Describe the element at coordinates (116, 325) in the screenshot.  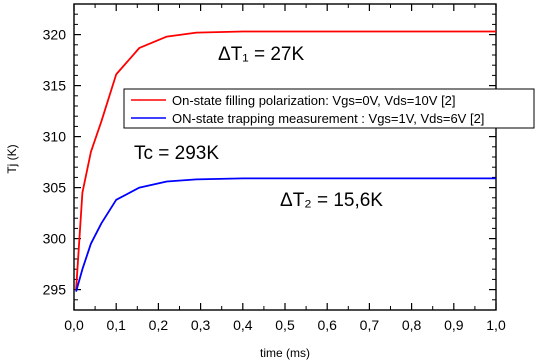
I see `x-tick-label: 0,1` at that location.